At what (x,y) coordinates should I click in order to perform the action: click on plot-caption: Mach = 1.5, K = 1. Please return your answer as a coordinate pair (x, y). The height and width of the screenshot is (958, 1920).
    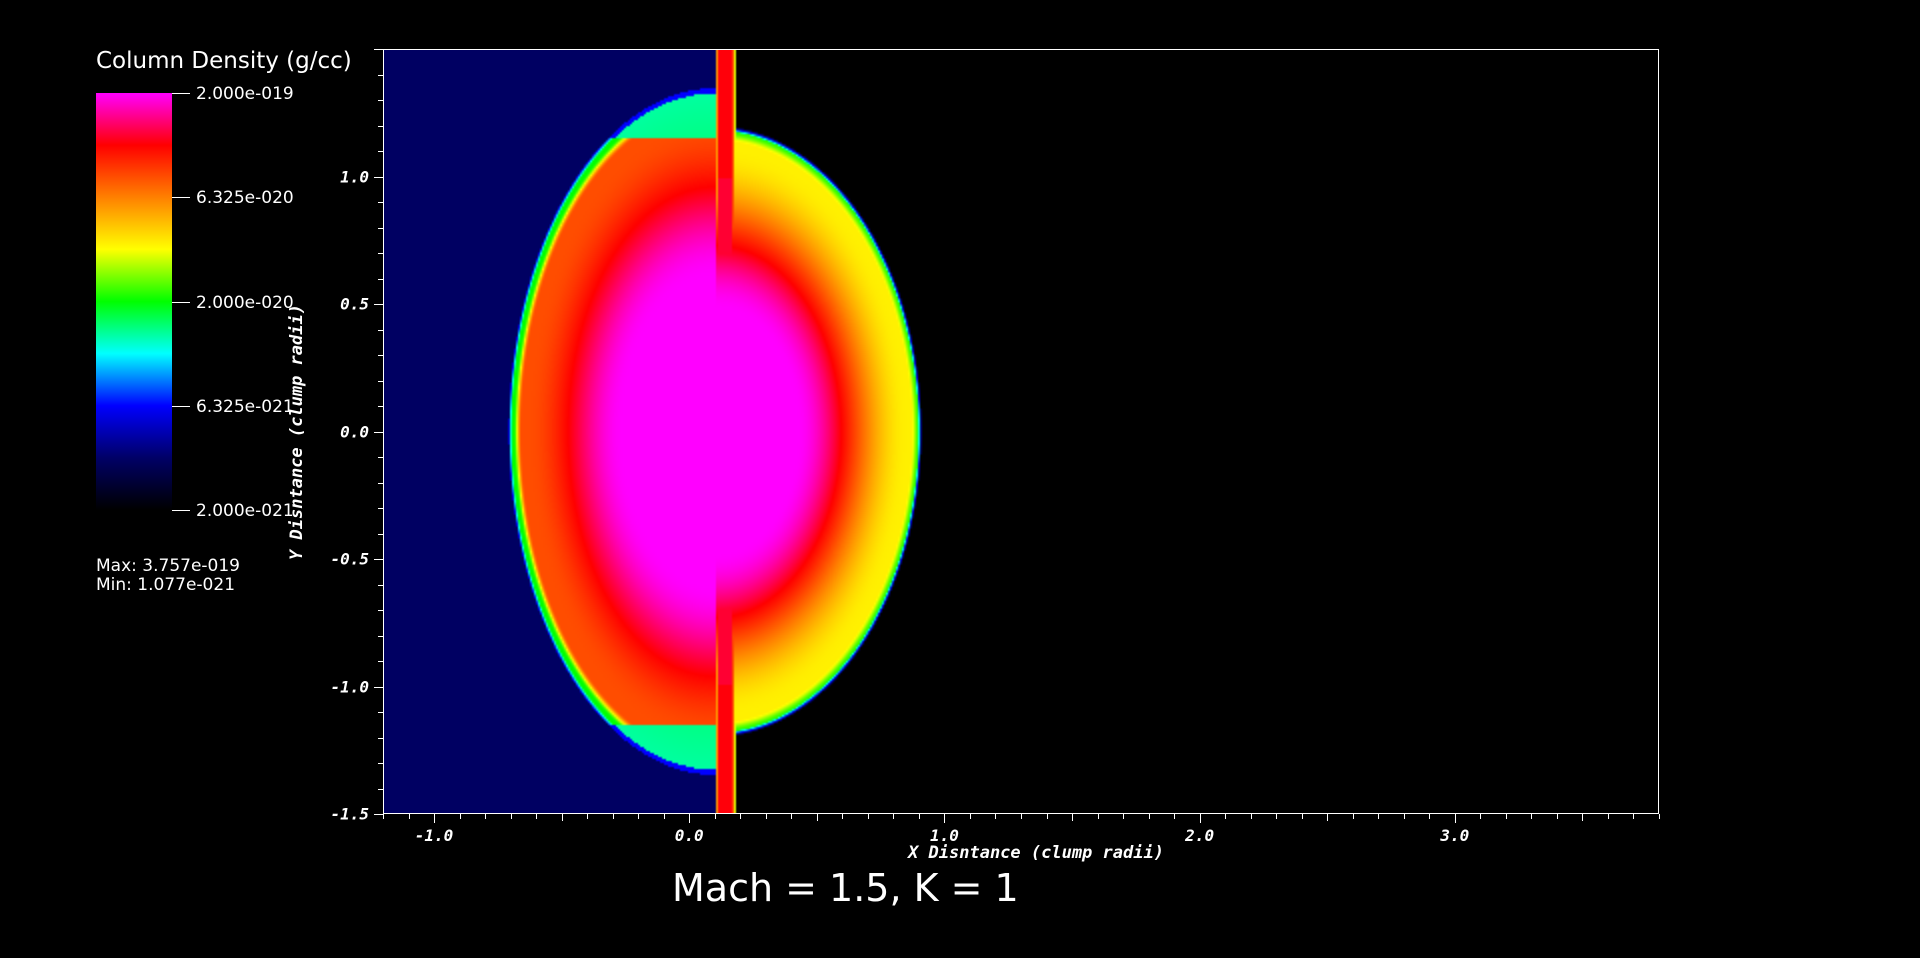
    Looking at the image, I should click on (845, 888).